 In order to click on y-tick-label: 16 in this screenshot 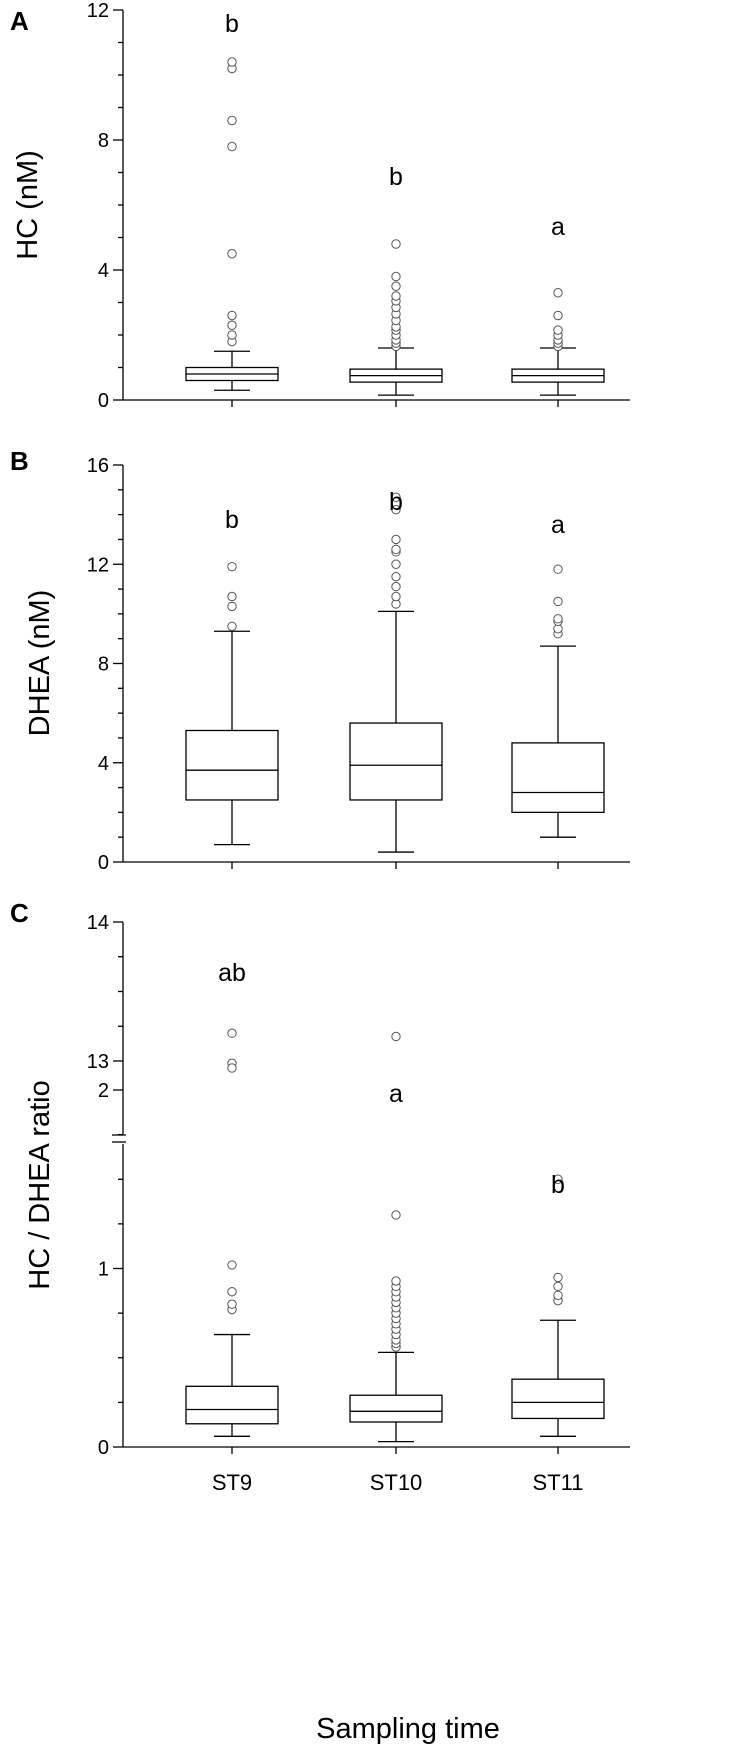, I will do `click(98, 466)`.